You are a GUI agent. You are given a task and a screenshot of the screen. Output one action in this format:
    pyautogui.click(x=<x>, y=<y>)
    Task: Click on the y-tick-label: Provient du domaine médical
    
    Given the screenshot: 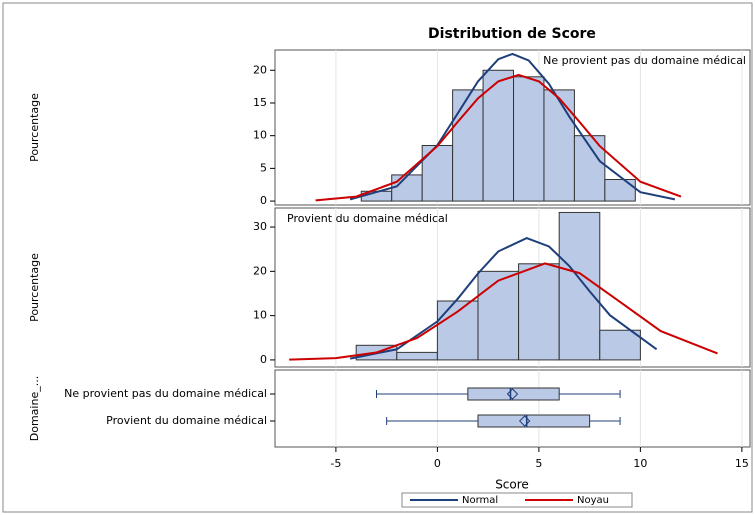 What is the action you would take?
    pyautogui.click(x=186, y=420)
    